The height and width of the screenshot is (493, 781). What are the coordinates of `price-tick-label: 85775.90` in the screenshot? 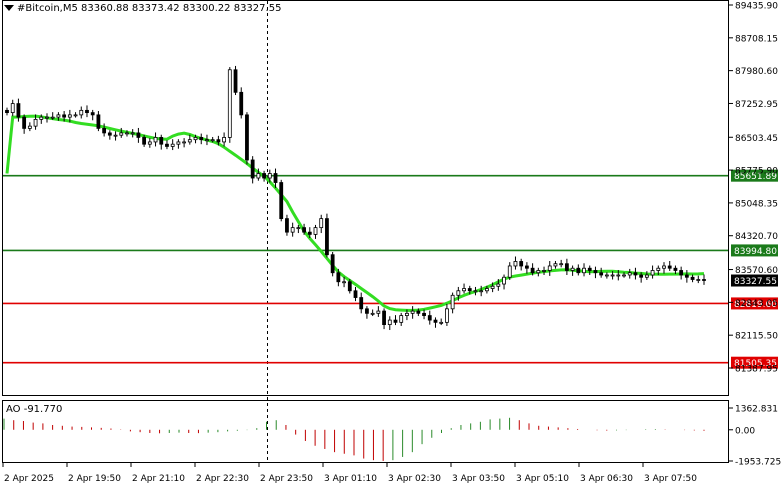 It's located at (756, 172).